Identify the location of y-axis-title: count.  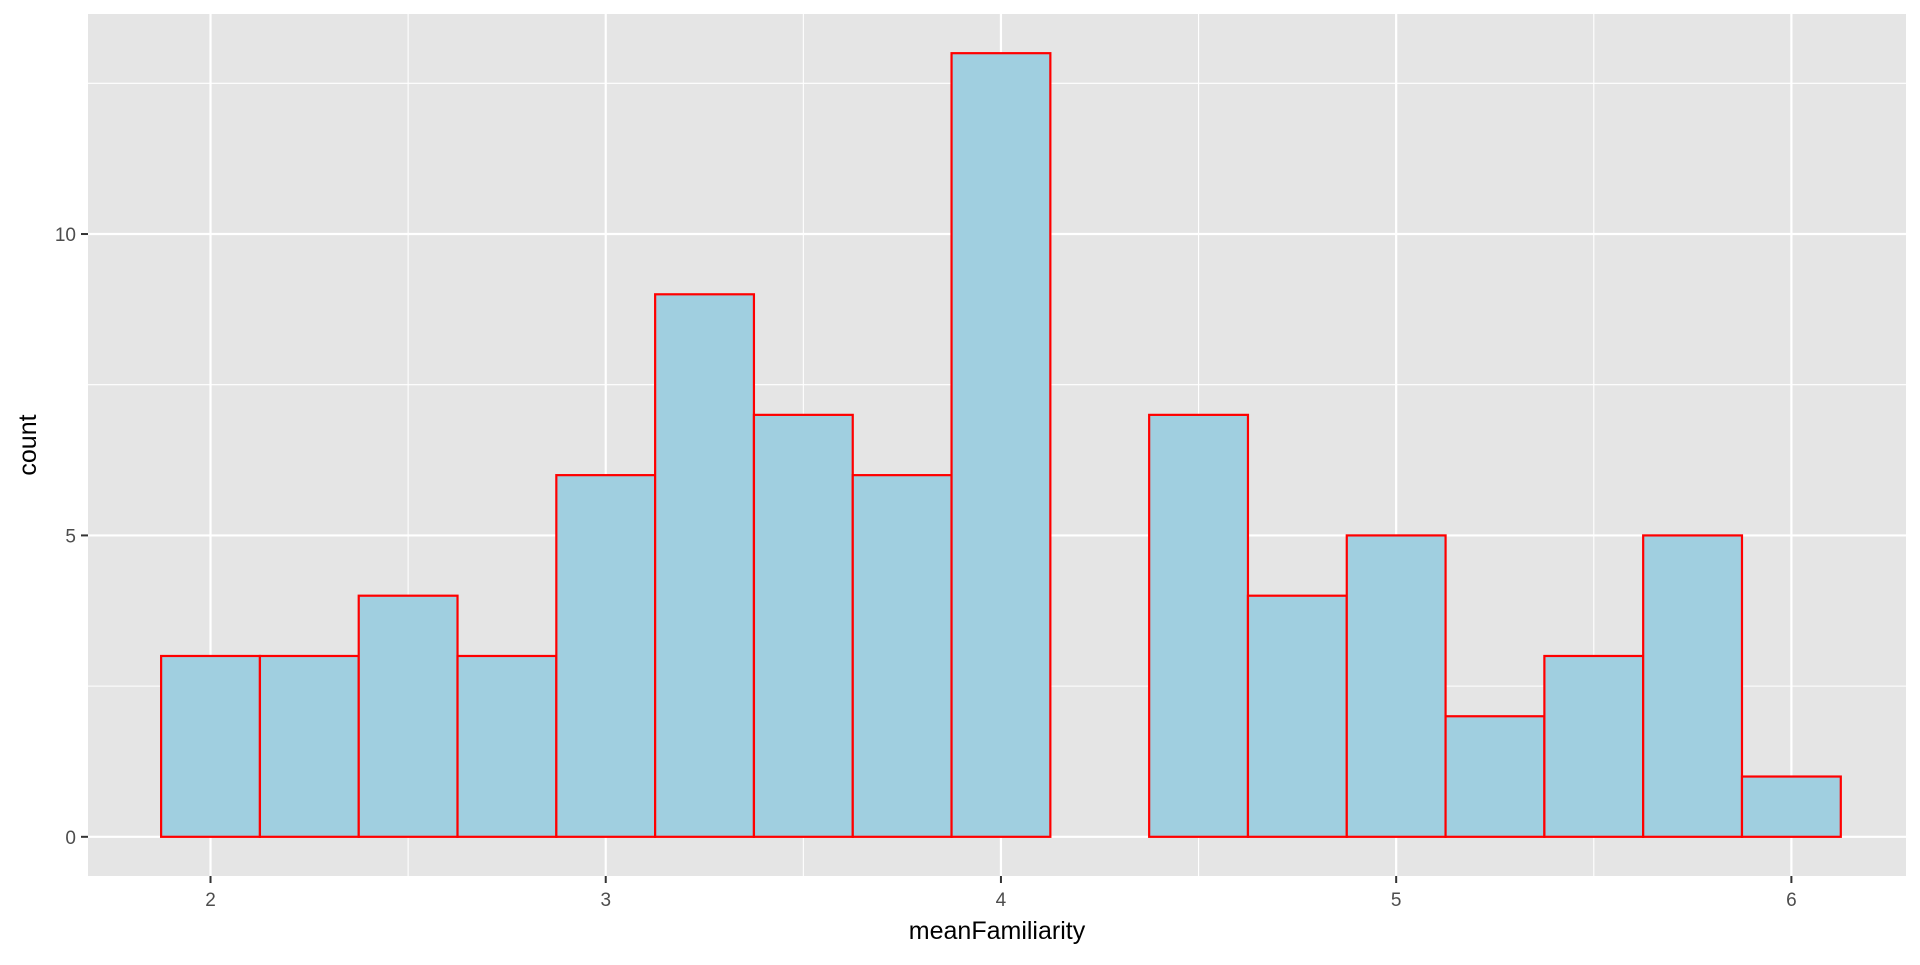
(28, 444).